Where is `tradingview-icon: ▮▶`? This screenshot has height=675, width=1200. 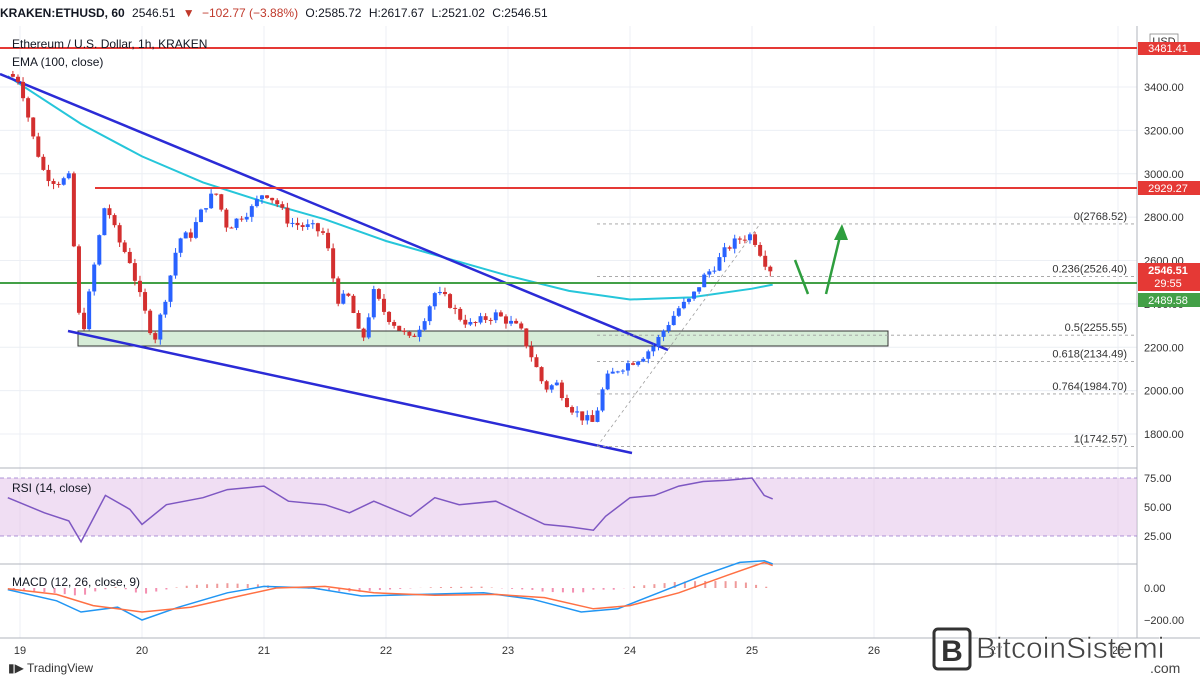 tradingview-icon: ▮▶ is located at coordinates (17, 668).